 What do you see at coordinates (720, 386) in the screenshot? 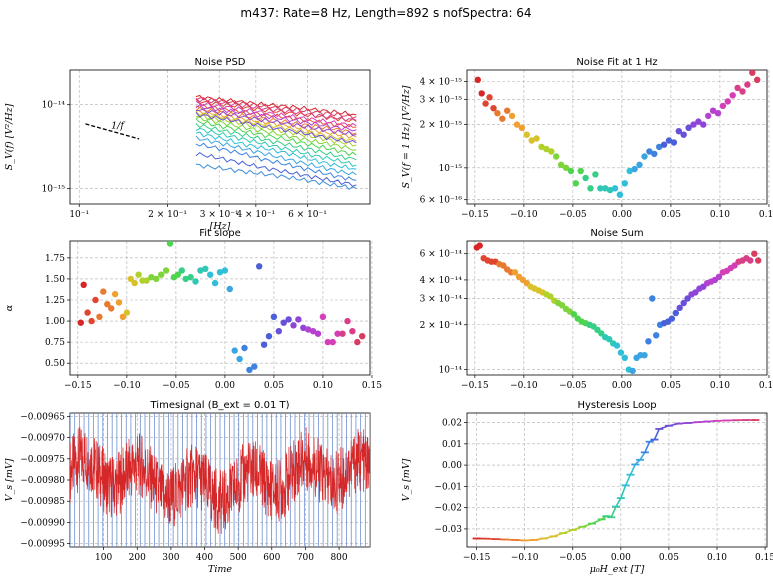
I see `x-tick-label: 0.10` at bounding box center [720, 386].